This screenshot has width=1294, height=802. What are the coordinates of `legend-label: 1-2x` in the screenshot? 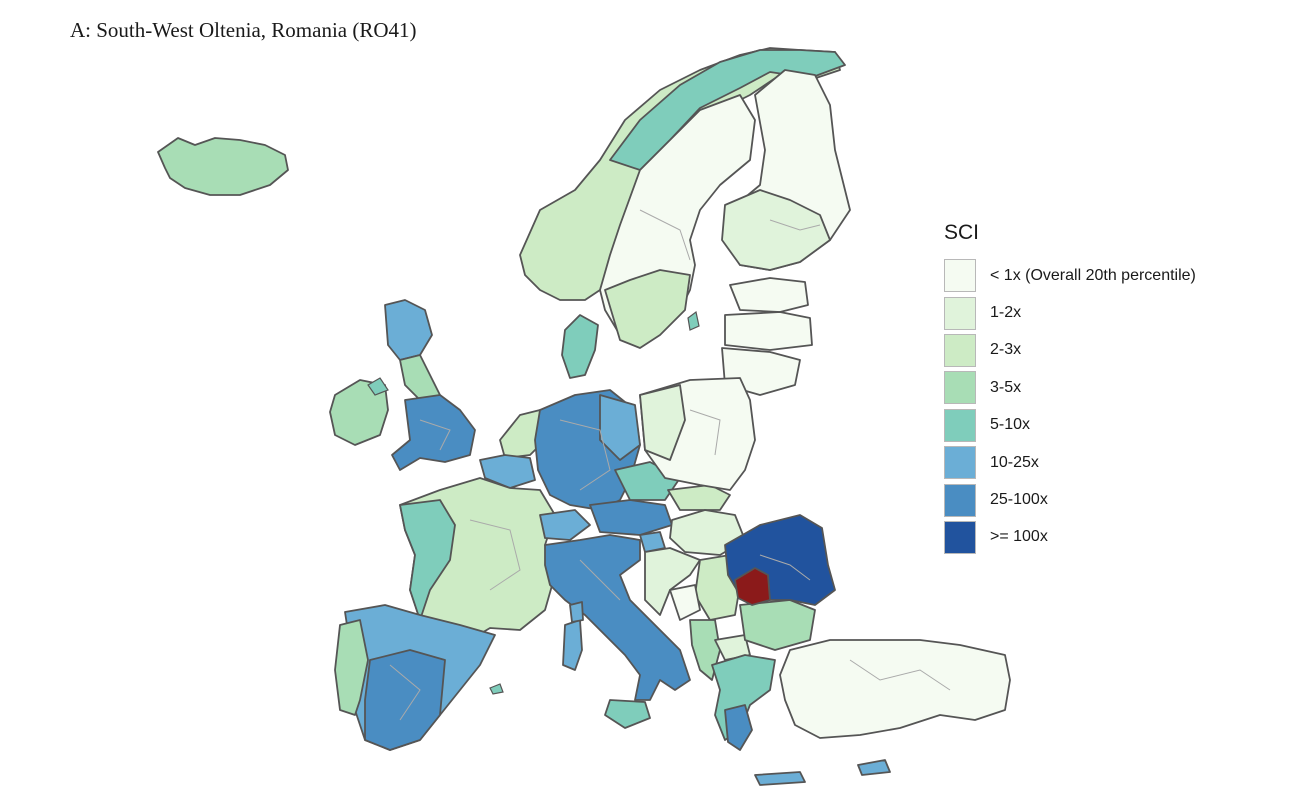 It's located at (1006, 313).